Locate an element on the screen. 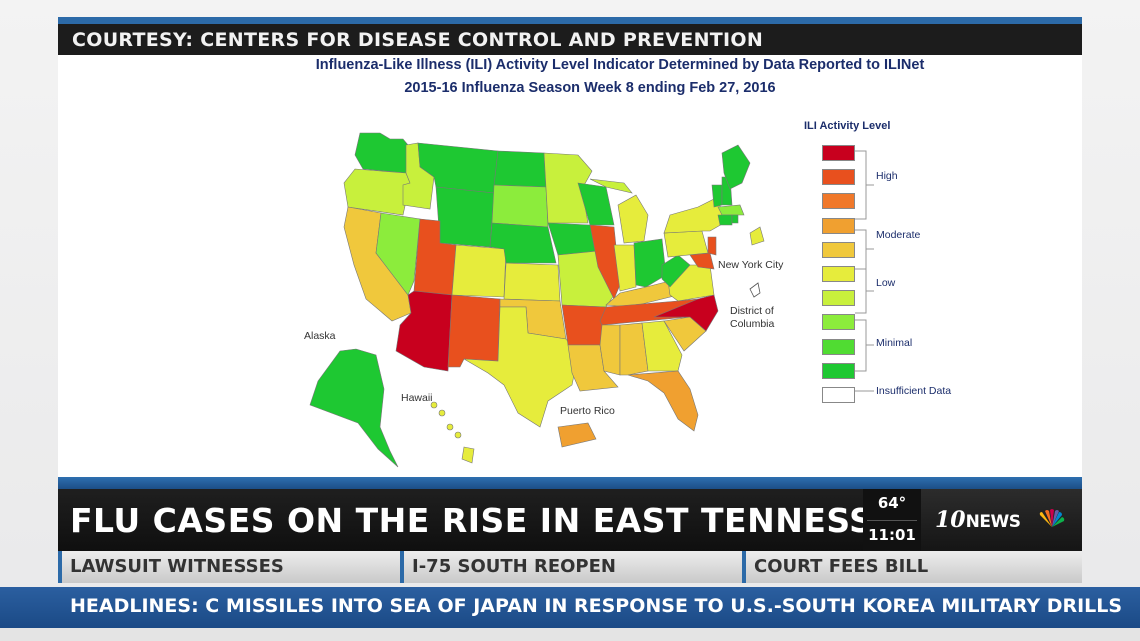 The image size is (1140, 641). state-south-dakota is located at coordinates (520, 206).